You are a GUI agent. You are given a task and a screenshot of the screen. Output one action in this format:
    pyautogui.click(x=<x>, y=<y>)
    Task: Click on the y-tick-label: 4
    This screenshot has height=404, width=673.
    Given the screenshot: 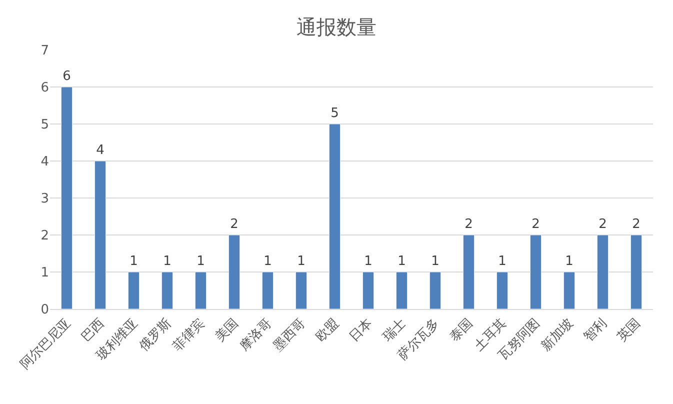 What is the action you would take?
    pyautogui.click(x=44, y=162)
    